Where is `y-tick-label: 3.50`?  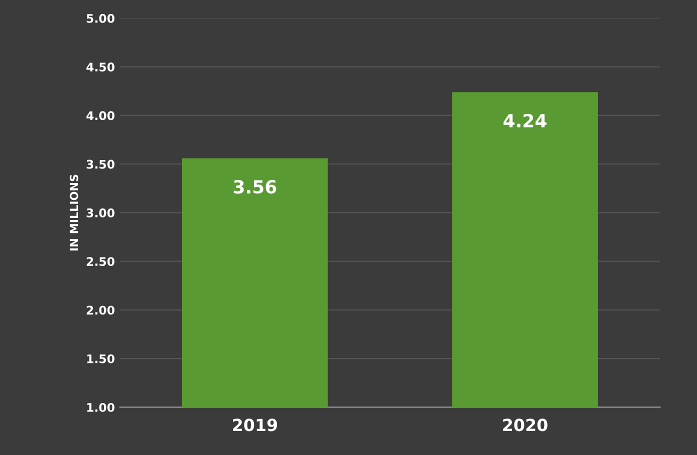
y-tick-label: 3.50 is located at coordinates (100, 164).